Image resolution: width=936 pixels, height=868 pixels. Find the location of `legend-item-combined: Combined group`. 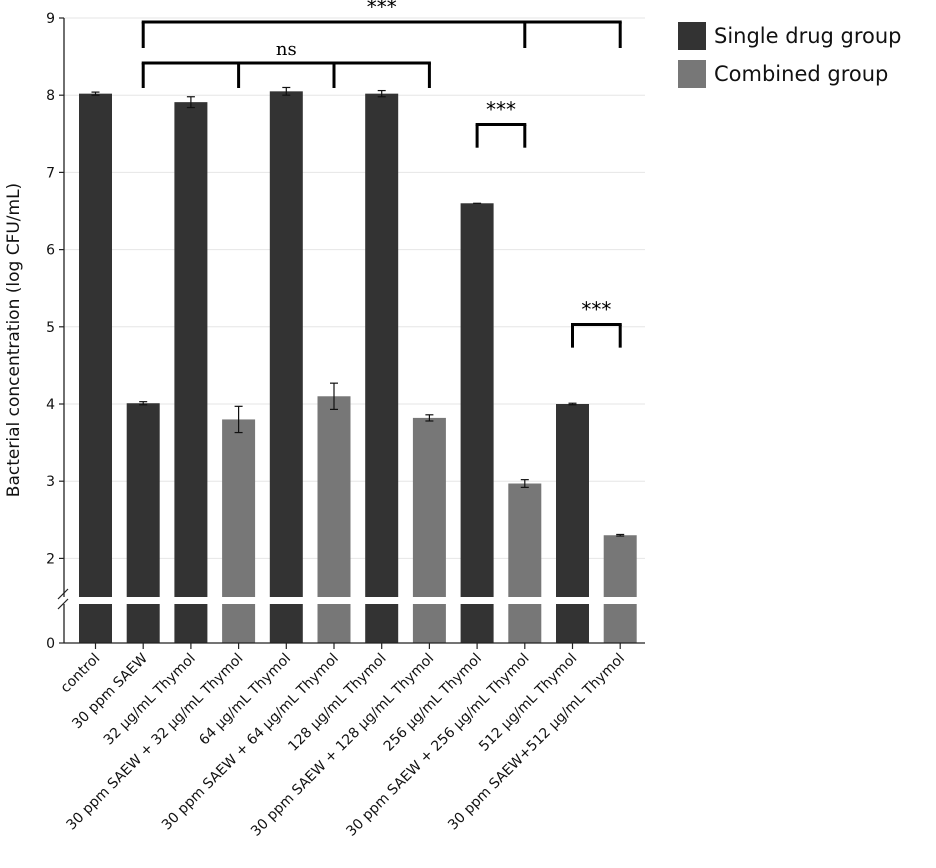

legend-item-combined: Combined group is located at coordinates (783, 74).